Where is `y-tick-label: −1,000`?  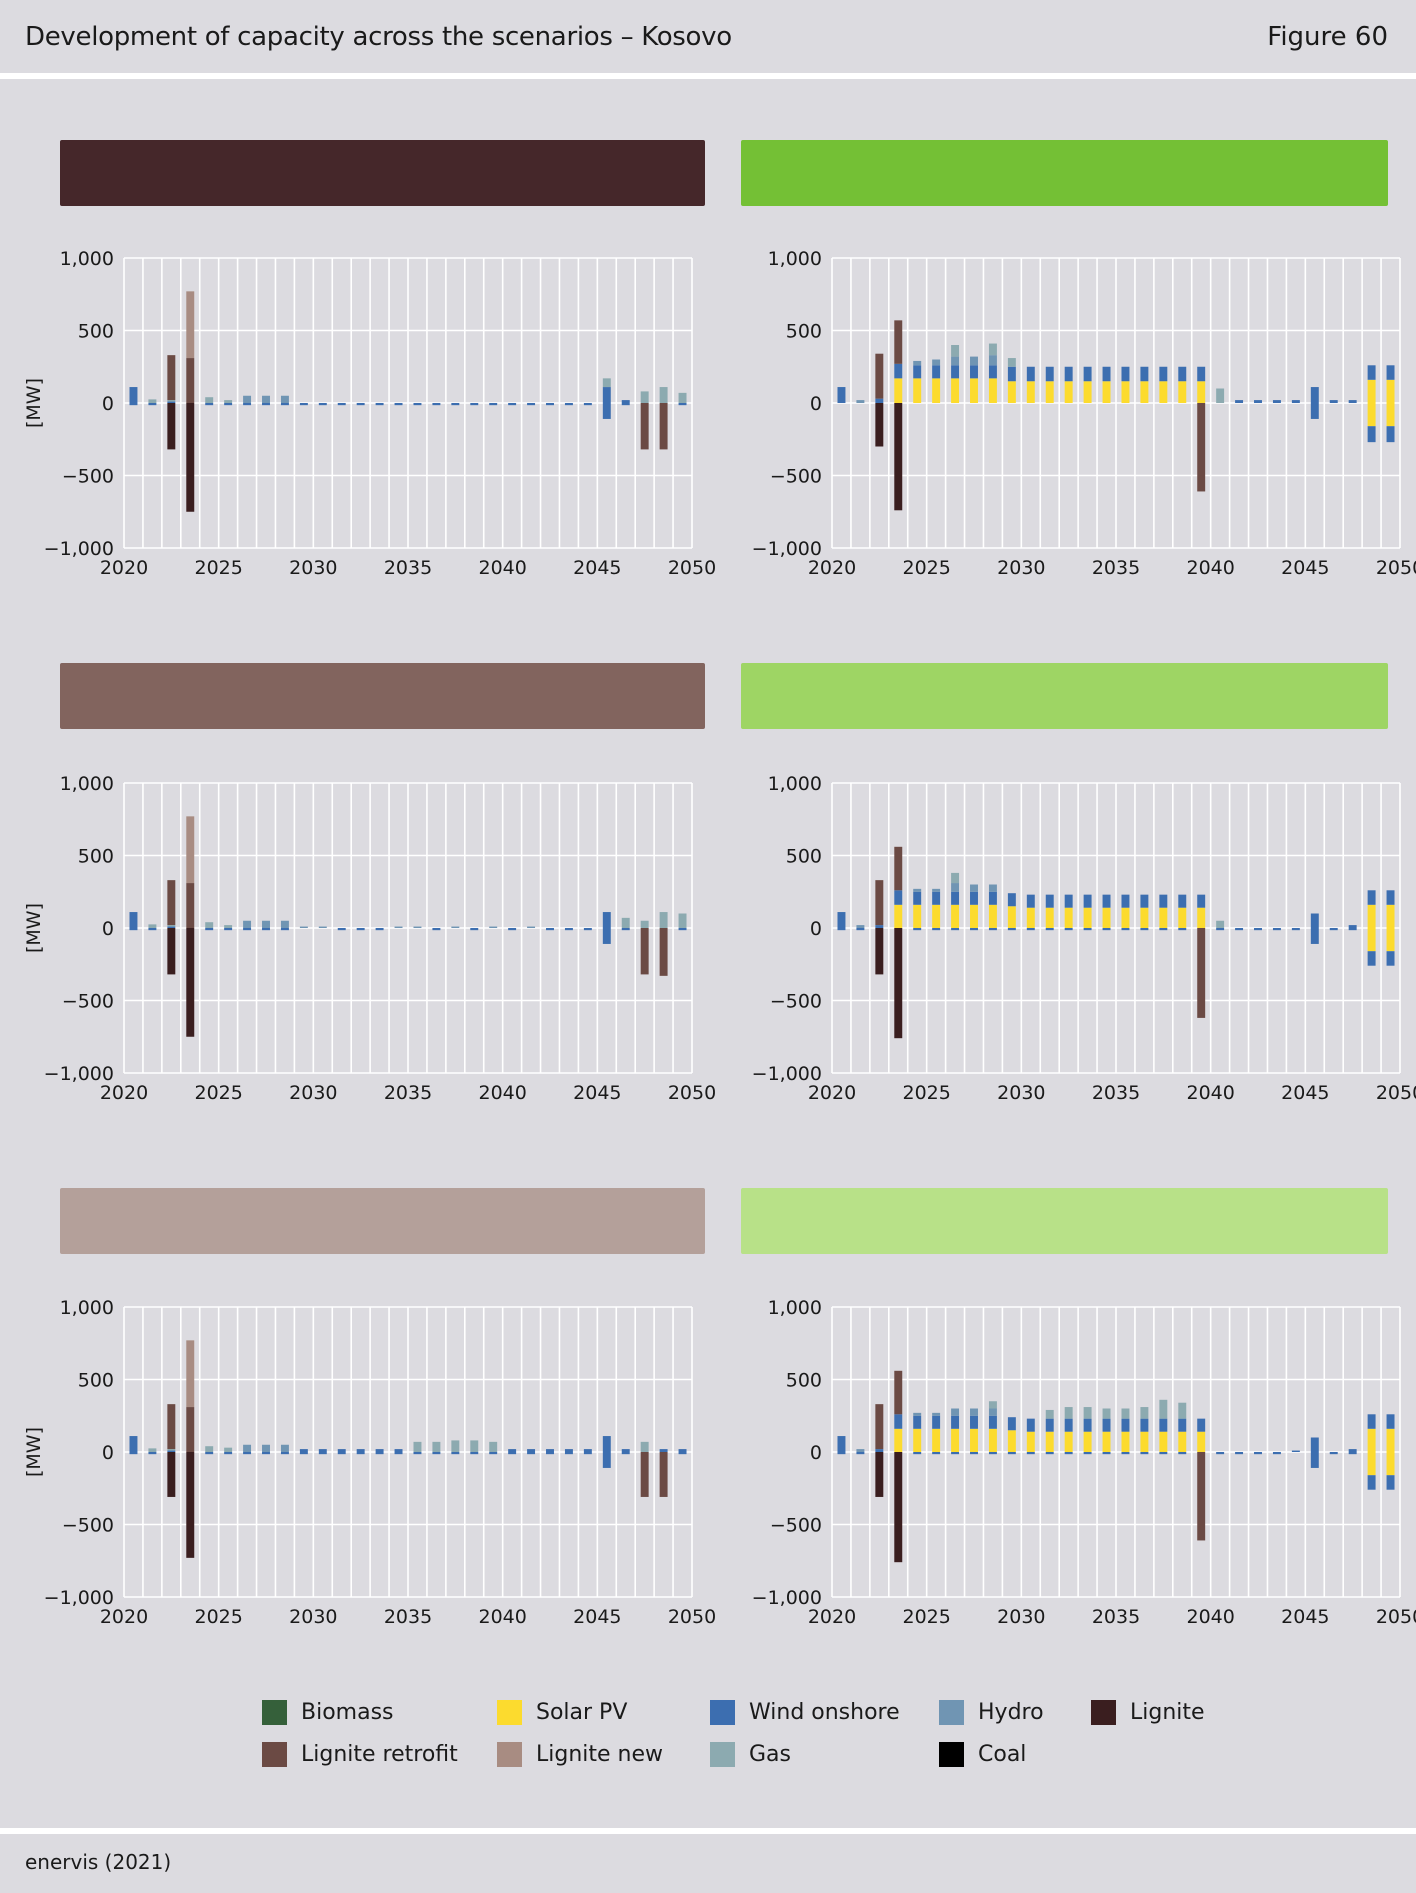
y-tick-label: −1,000 is located at coordinates (787, 1074).